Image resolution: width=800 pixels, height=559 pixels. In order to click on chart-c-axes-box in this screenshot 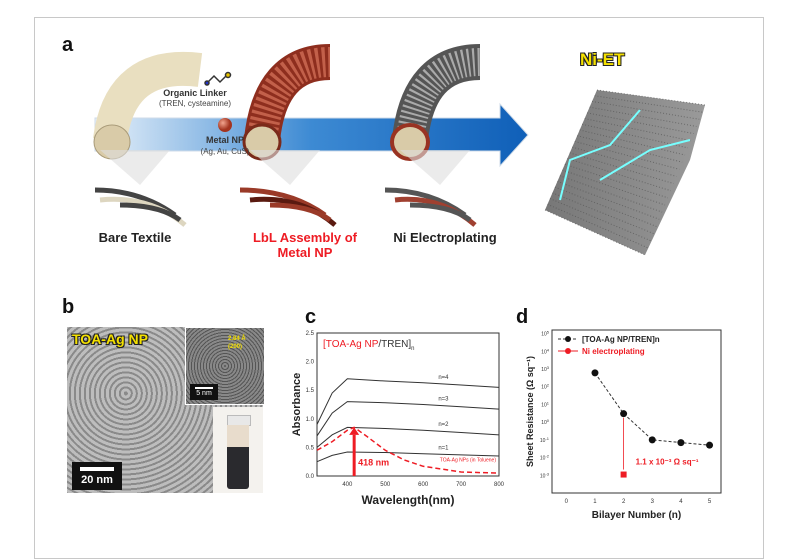, I will do `click(408, 404)`.